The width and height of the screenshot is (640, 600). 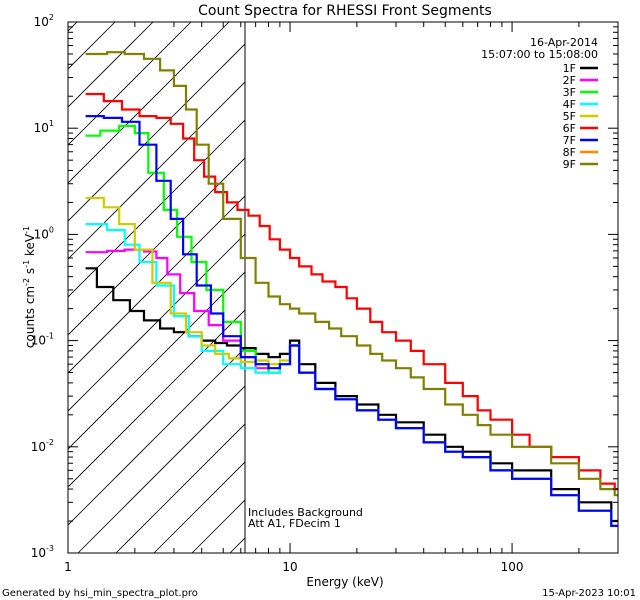 What do you see at coordinates (44, 127) in the screenshot?
I see `y-tick-label: 10¹` at bounding box center [44, 127].